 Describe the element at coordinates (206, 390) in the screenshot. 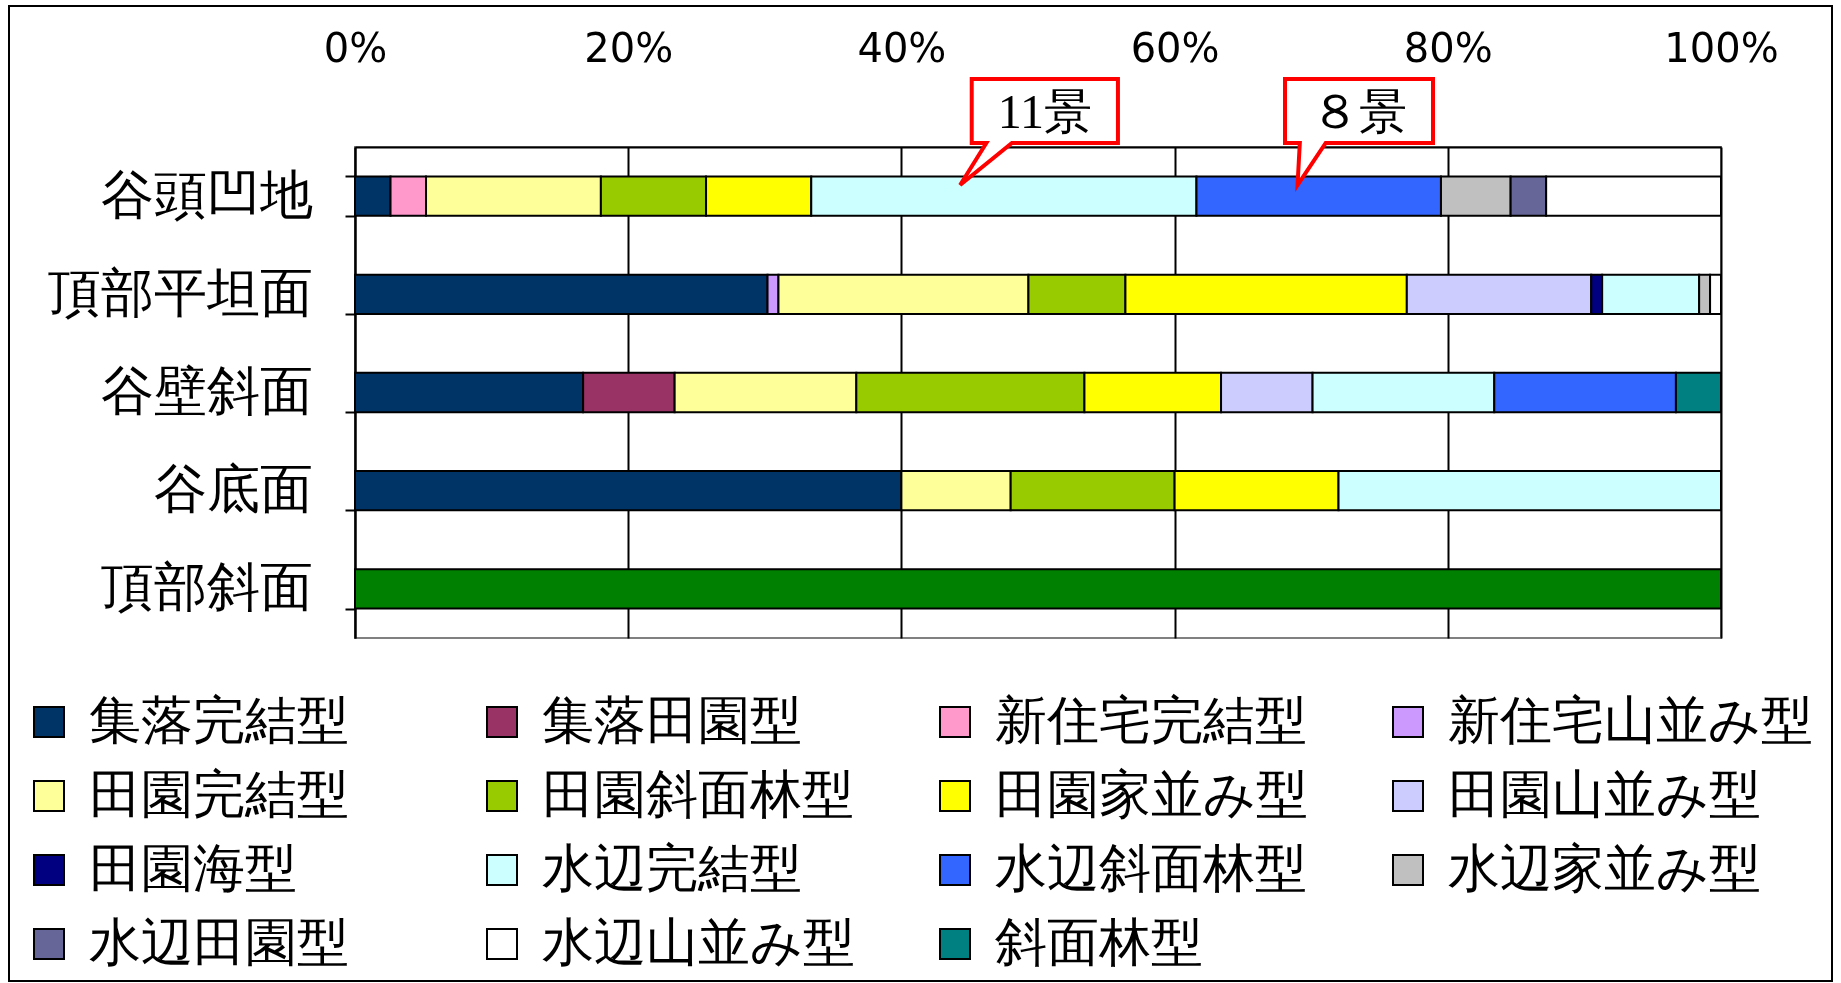

I see `y-tick-label: 谷壁斜面` at that location.